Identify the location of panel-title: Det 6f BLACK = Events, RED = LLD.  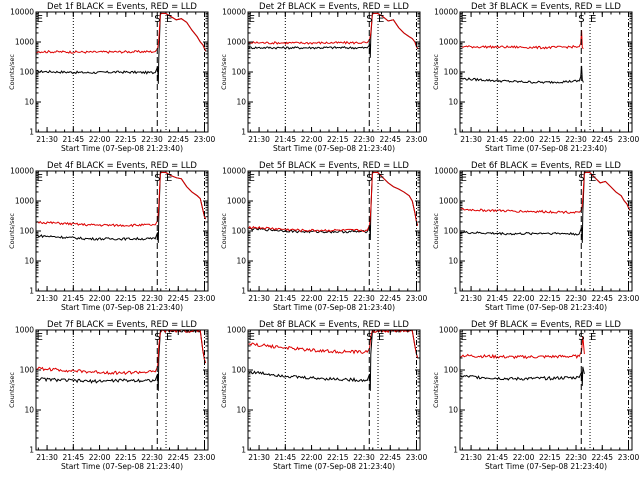
(546, 166).